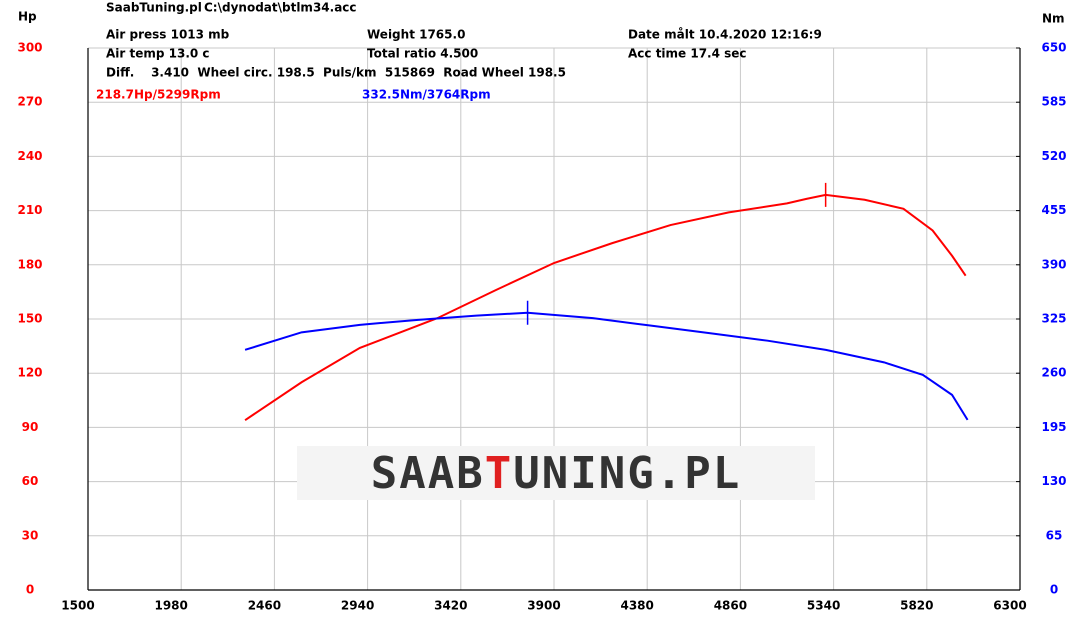 The width and height of the screenshot is (1074, 624). Describe the element at coordinates (29, 210) in the screenshot. I see `y-tick-label: 210` at that location.